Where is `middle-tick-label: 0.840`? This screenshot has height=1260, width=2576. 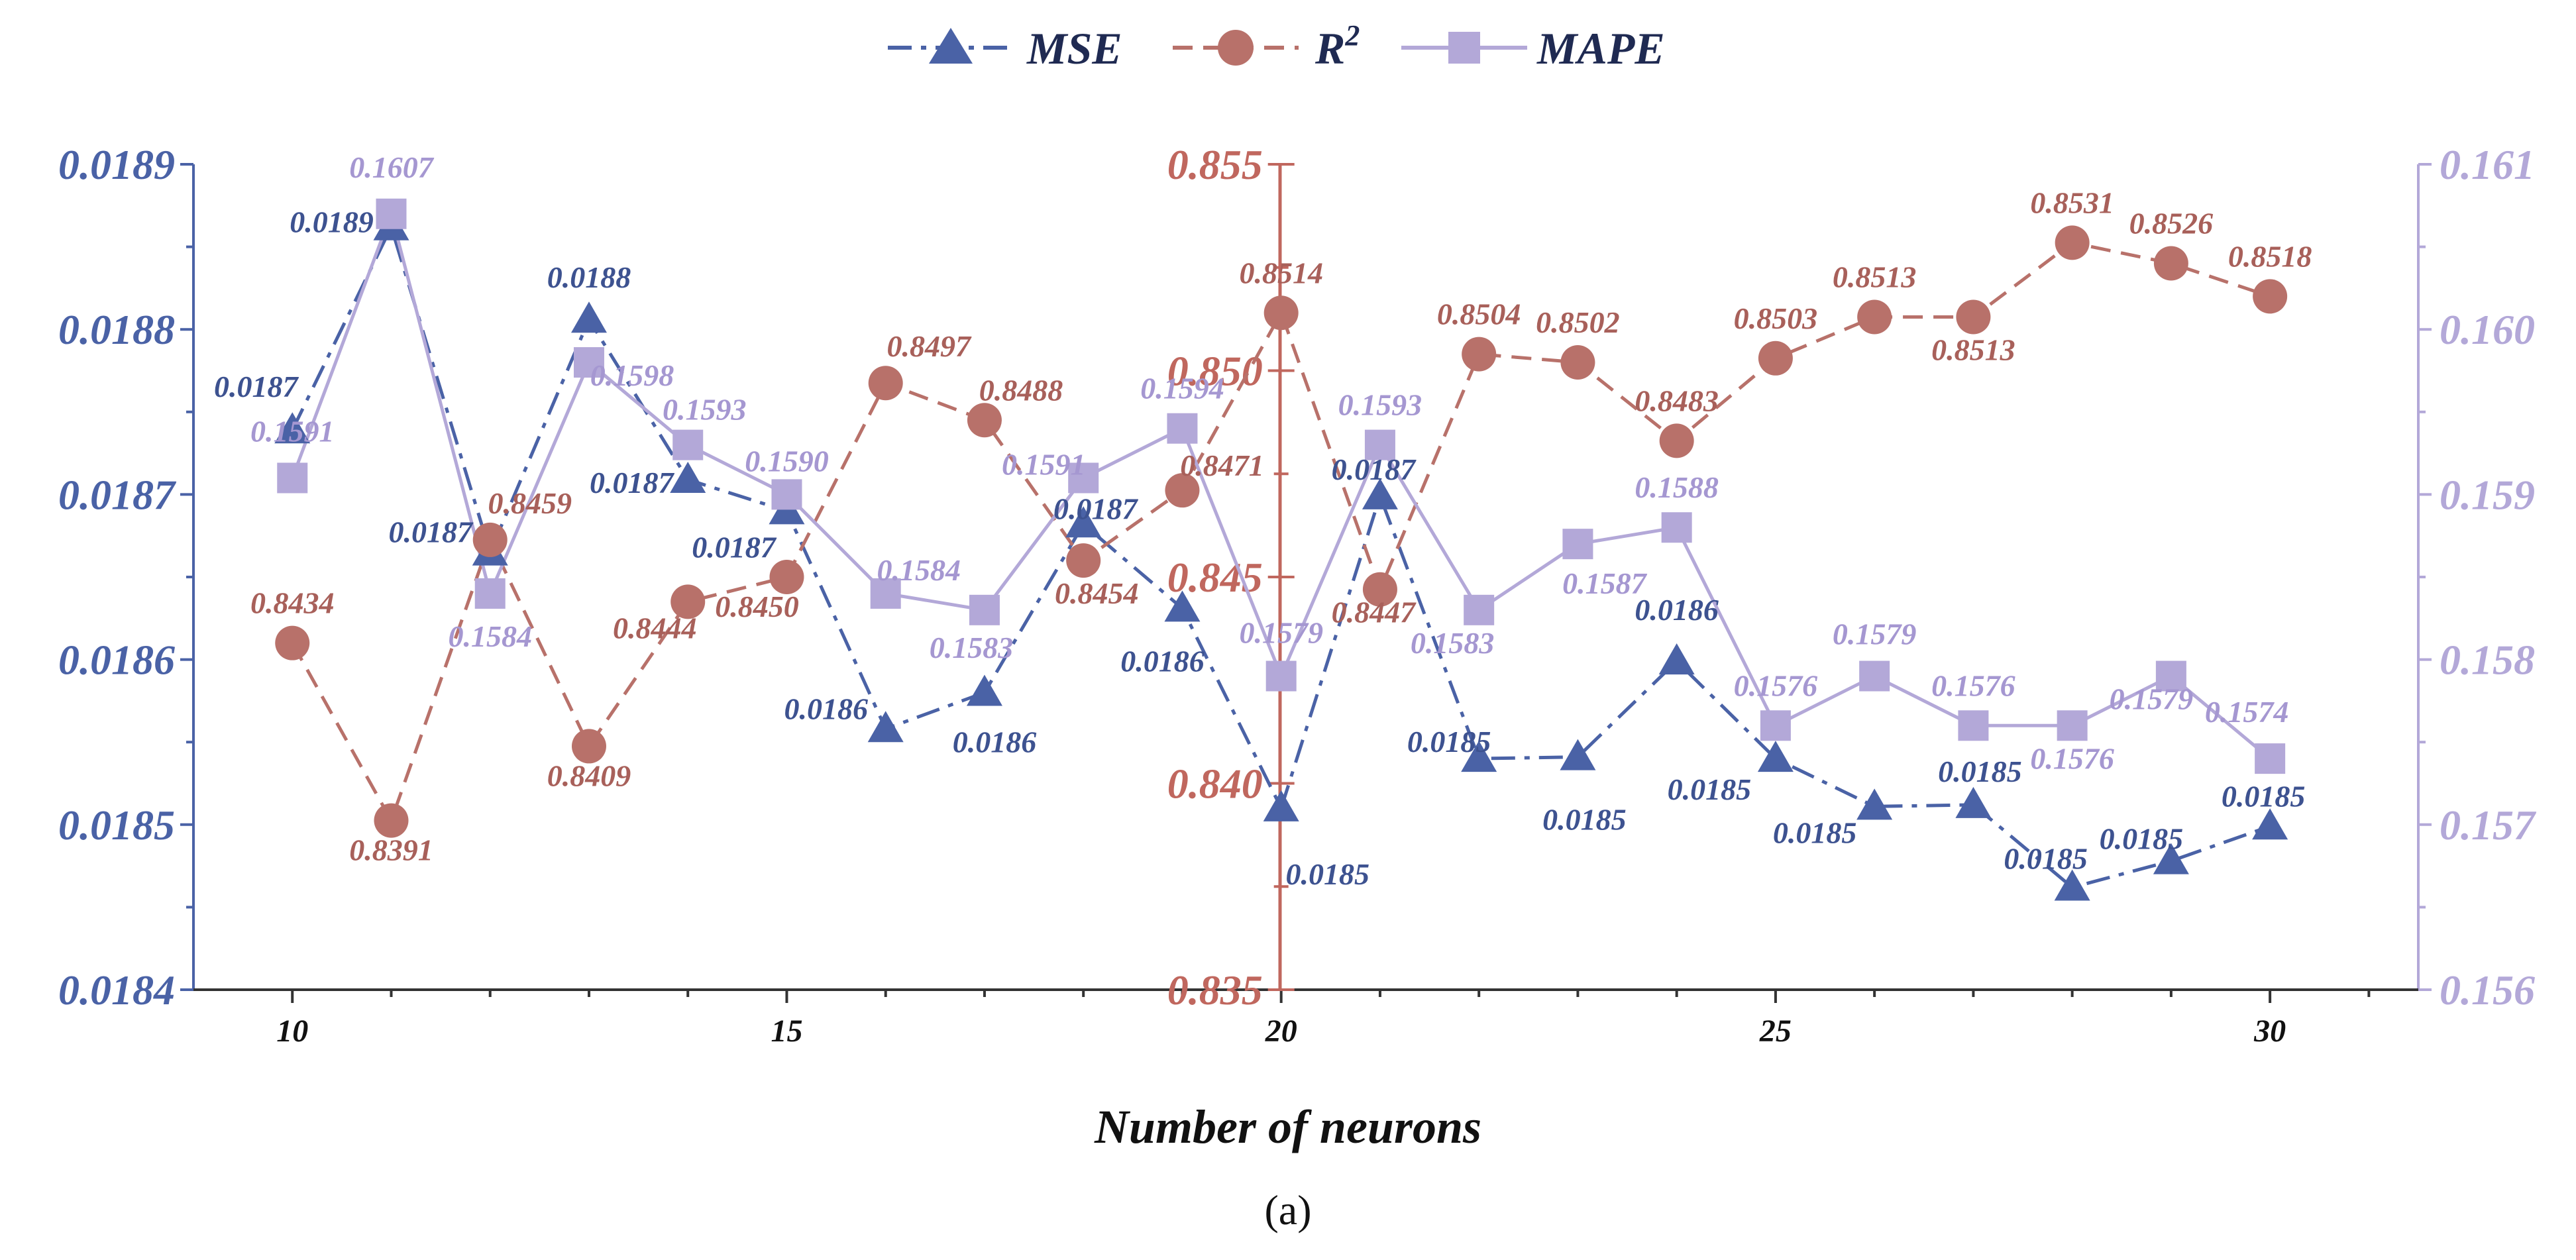
middle-tick-label: 0.840 is located at coordinates (1215, 784).